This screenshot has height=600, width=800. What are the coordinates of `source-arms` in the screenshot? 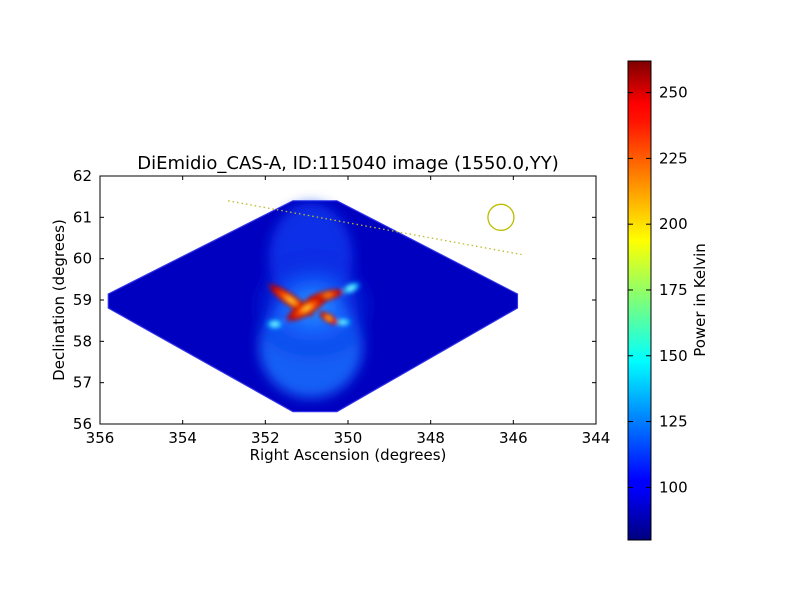 It's located at (313, 305).